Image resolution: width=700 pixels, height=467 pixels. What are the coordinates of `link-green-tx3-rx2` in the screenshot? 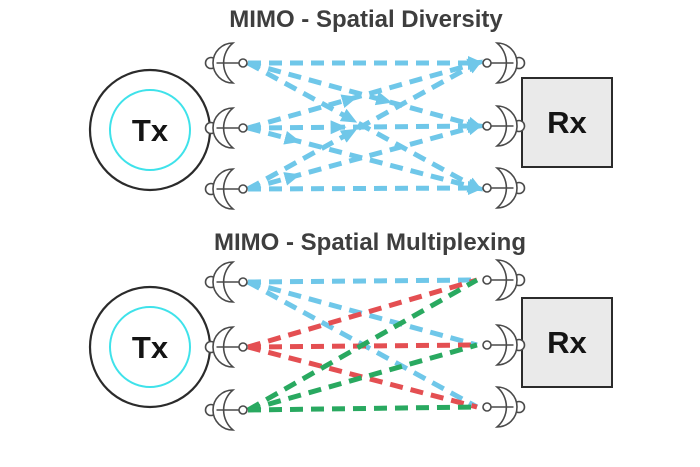 It's located at (362, 377).